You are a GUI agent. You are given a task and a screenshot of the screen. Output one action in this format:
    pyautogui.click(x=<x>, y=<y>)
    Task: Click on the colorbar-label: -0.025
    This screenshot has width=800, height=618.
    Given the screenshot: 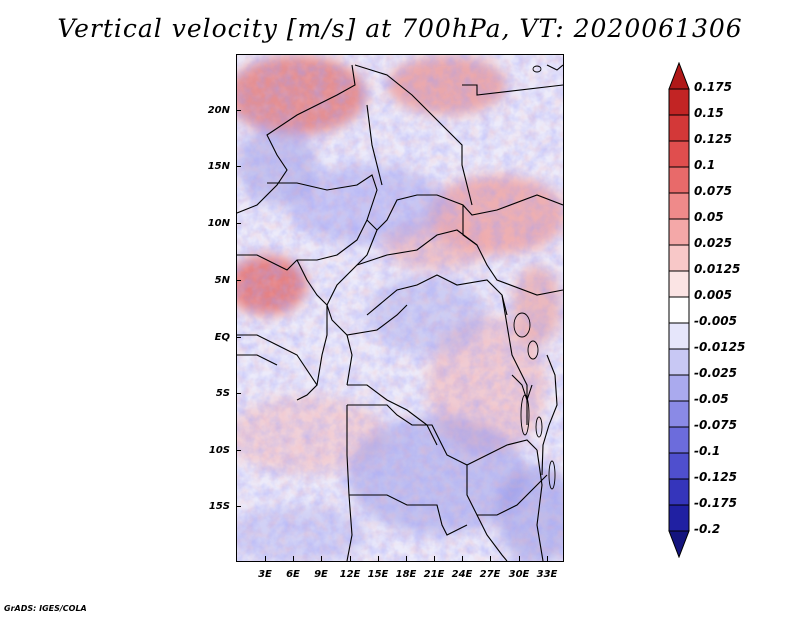 What is the action you would take?
    pyautogui.click(x=715, y=373)
    